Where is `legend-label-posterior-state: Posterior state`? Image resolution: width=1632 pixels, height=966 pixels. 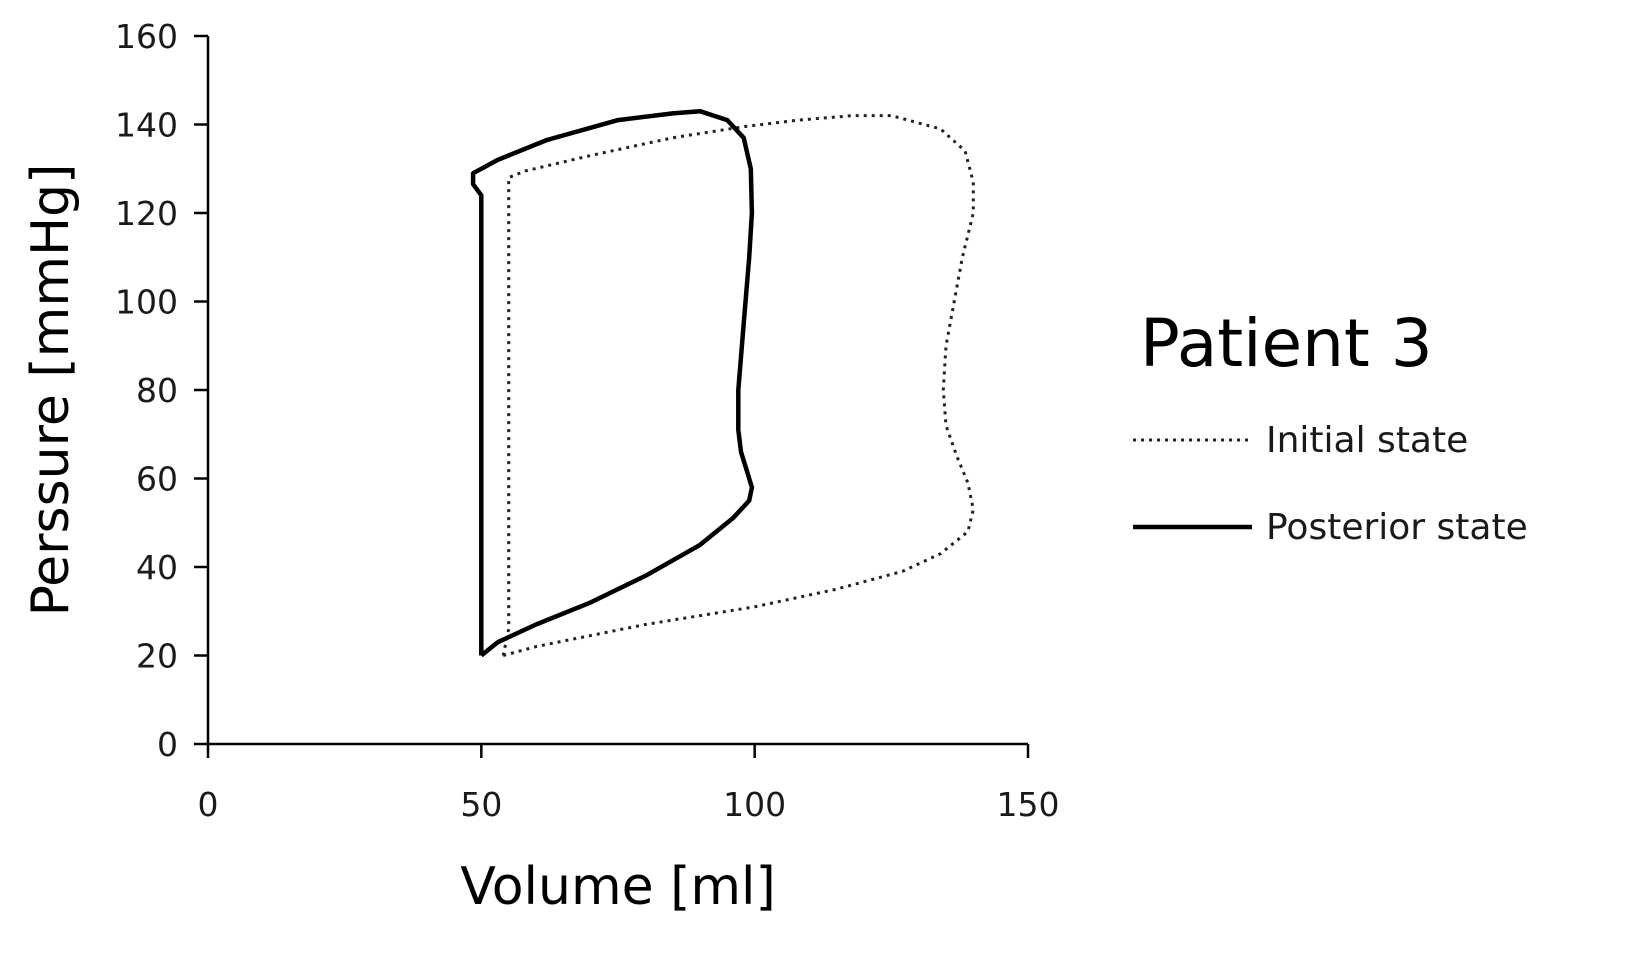
legend-label-posterior-state: Posterior state is located at coordinates (1397, 527).